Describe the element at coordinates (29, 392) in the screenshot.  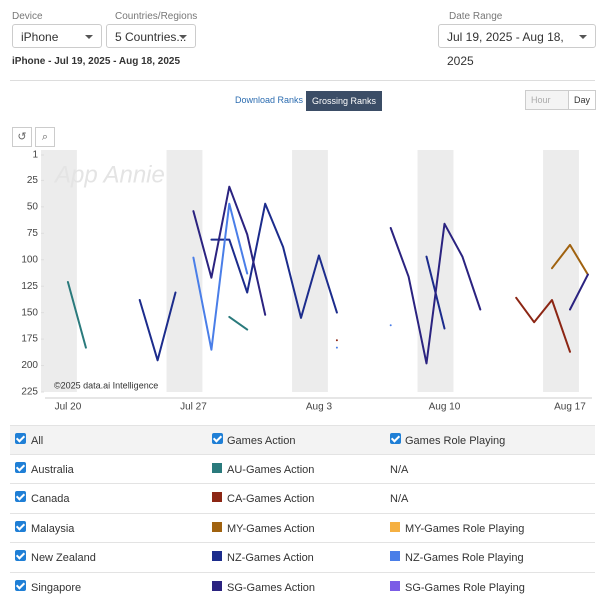
I see `y-tick-label: 225` at that location.